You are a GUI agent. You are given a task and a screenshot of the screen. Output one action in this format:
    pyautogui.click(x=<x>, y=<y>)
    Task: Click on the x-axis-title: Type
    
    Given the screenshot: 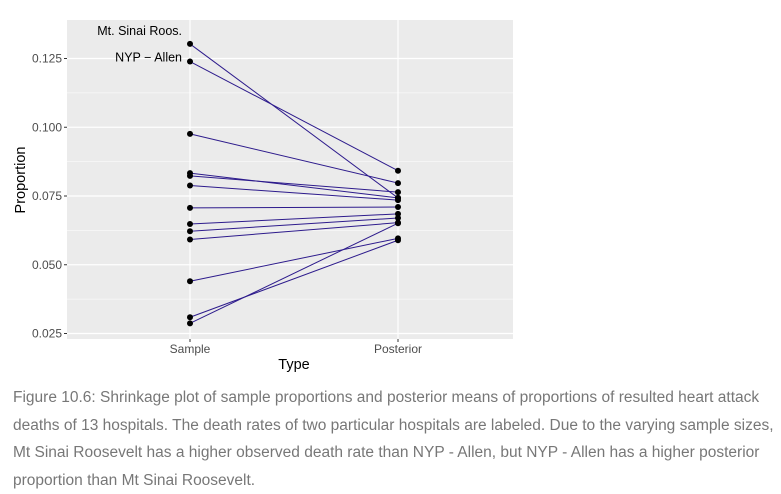 What is the action you would take?
    pyautogui.click(x=293, y=365)
    